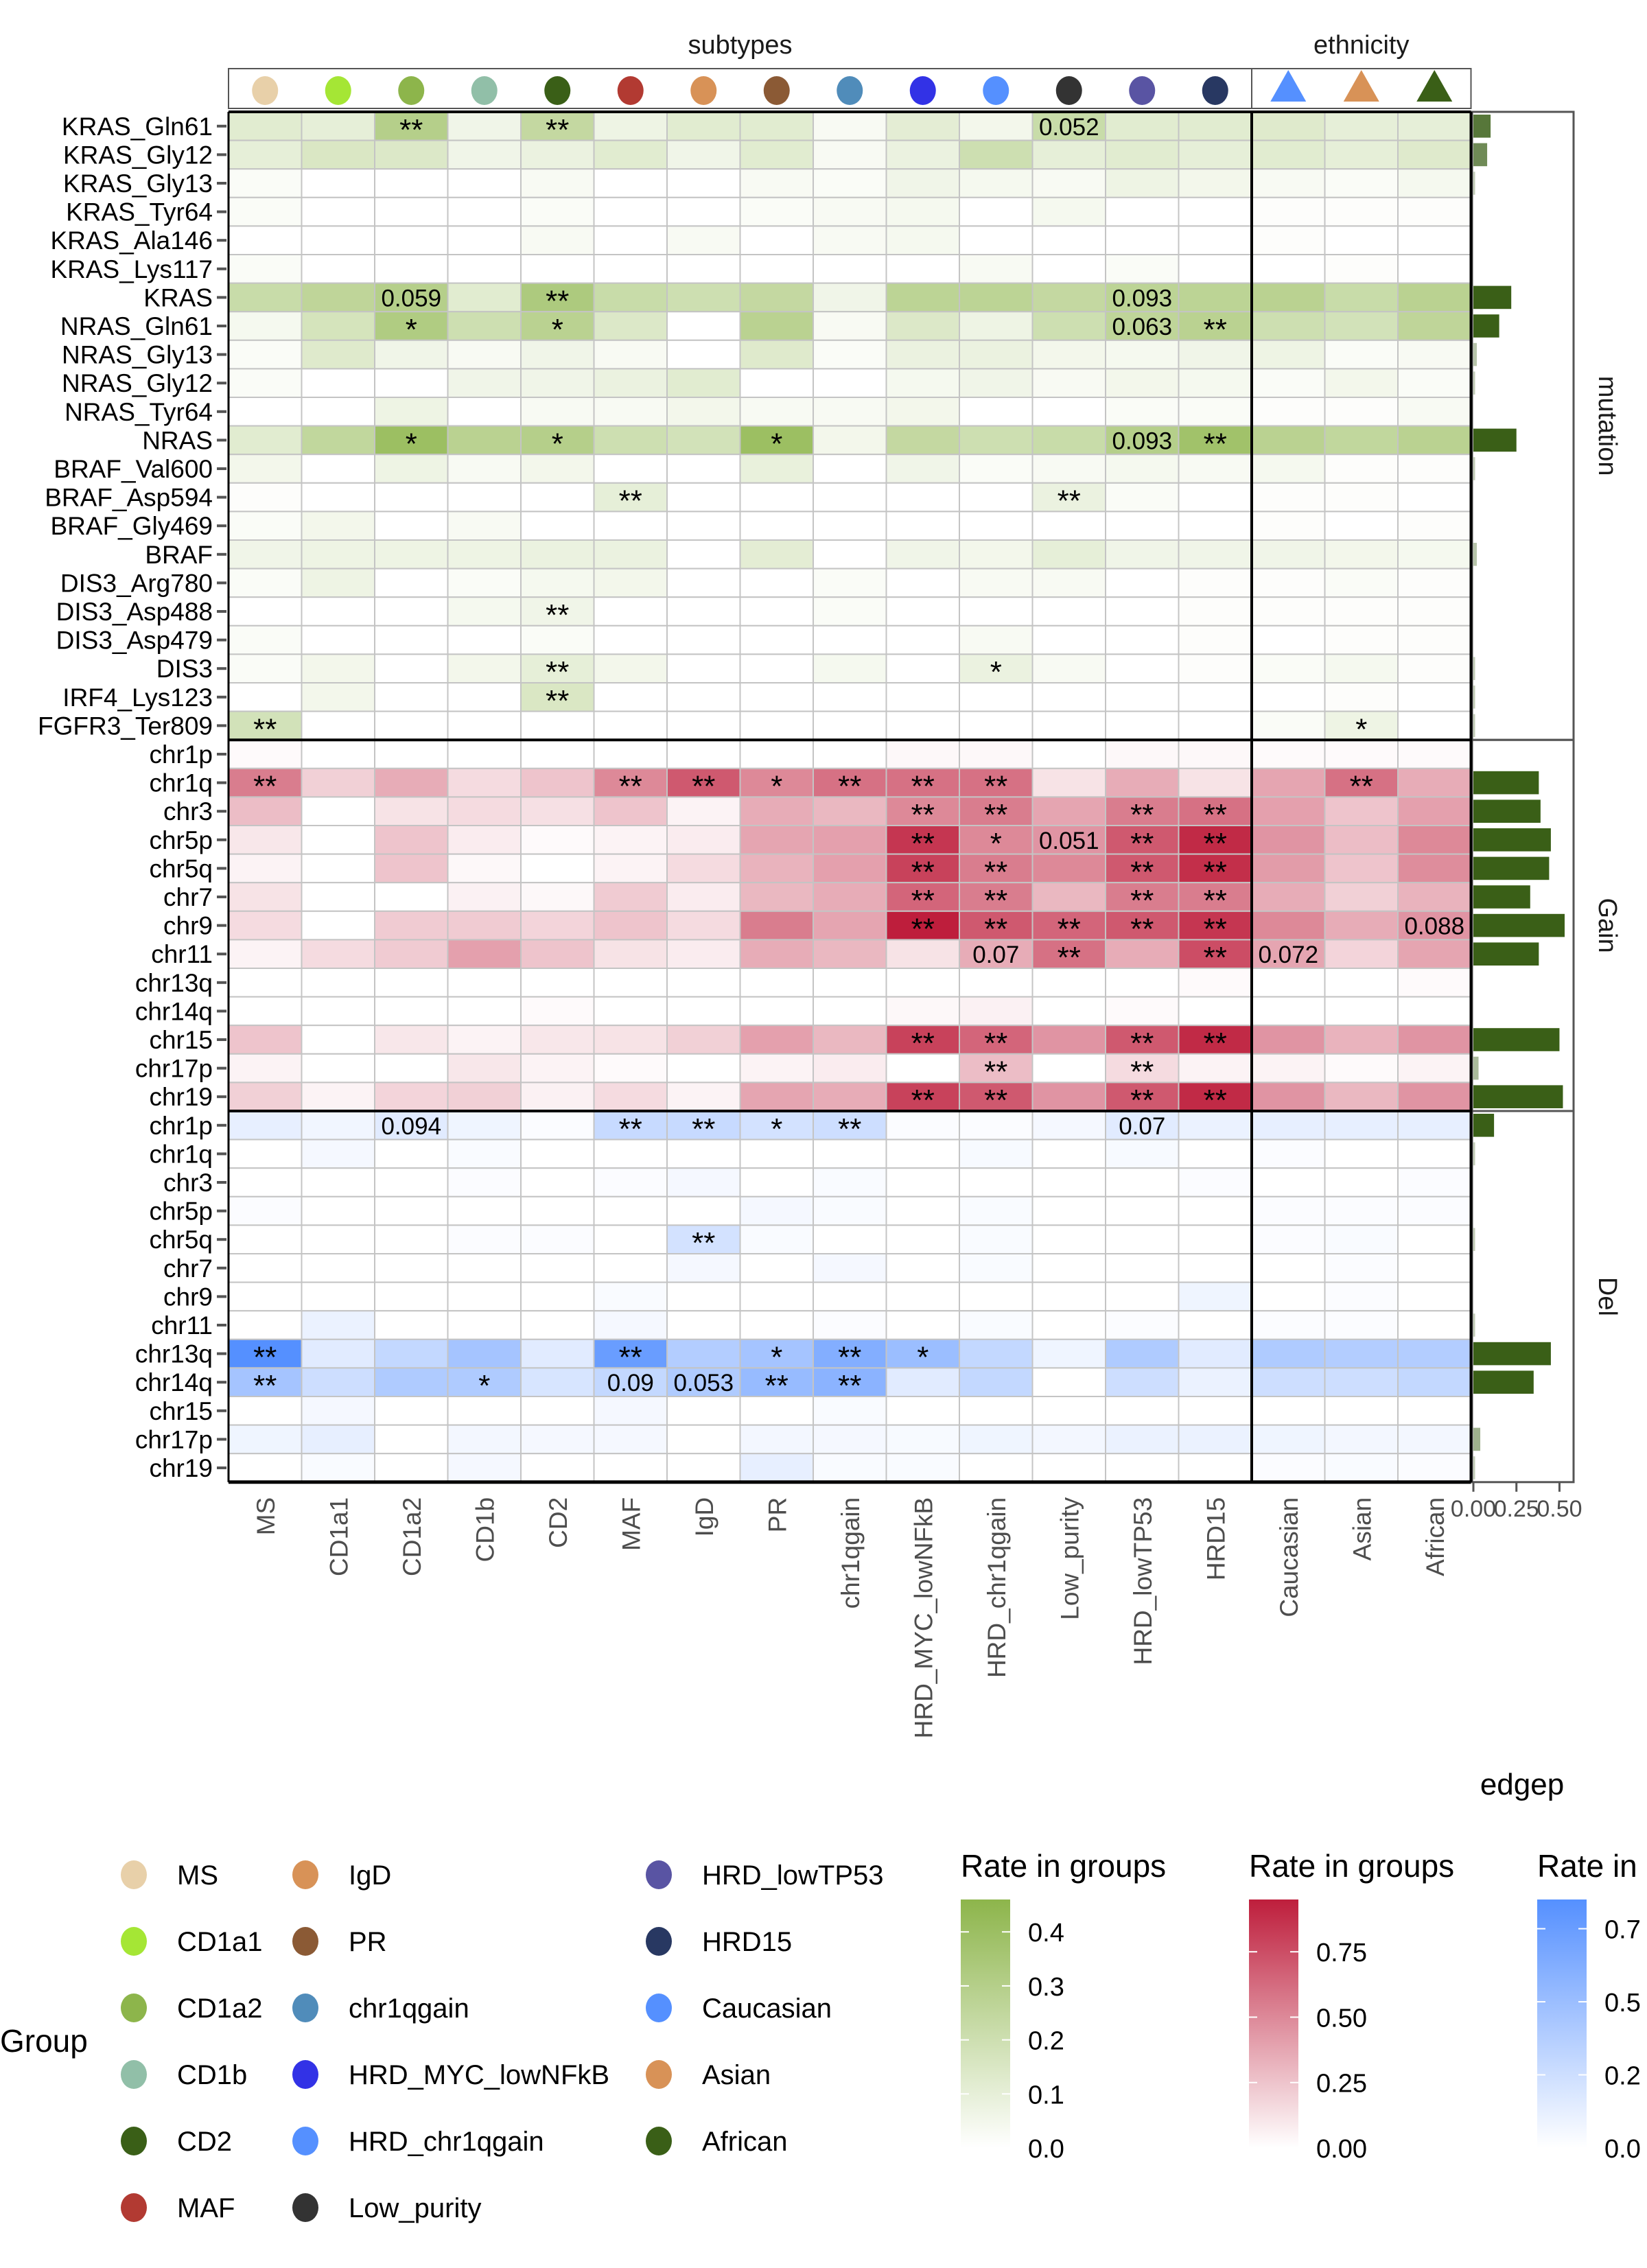 Image resolution: width=1647 pixels, height=2268 pixels. What do you see at coordinates (1434, 926) in the screenshot?
I see `cell-annotation: 0.088` at bounding box center [1434, 926].